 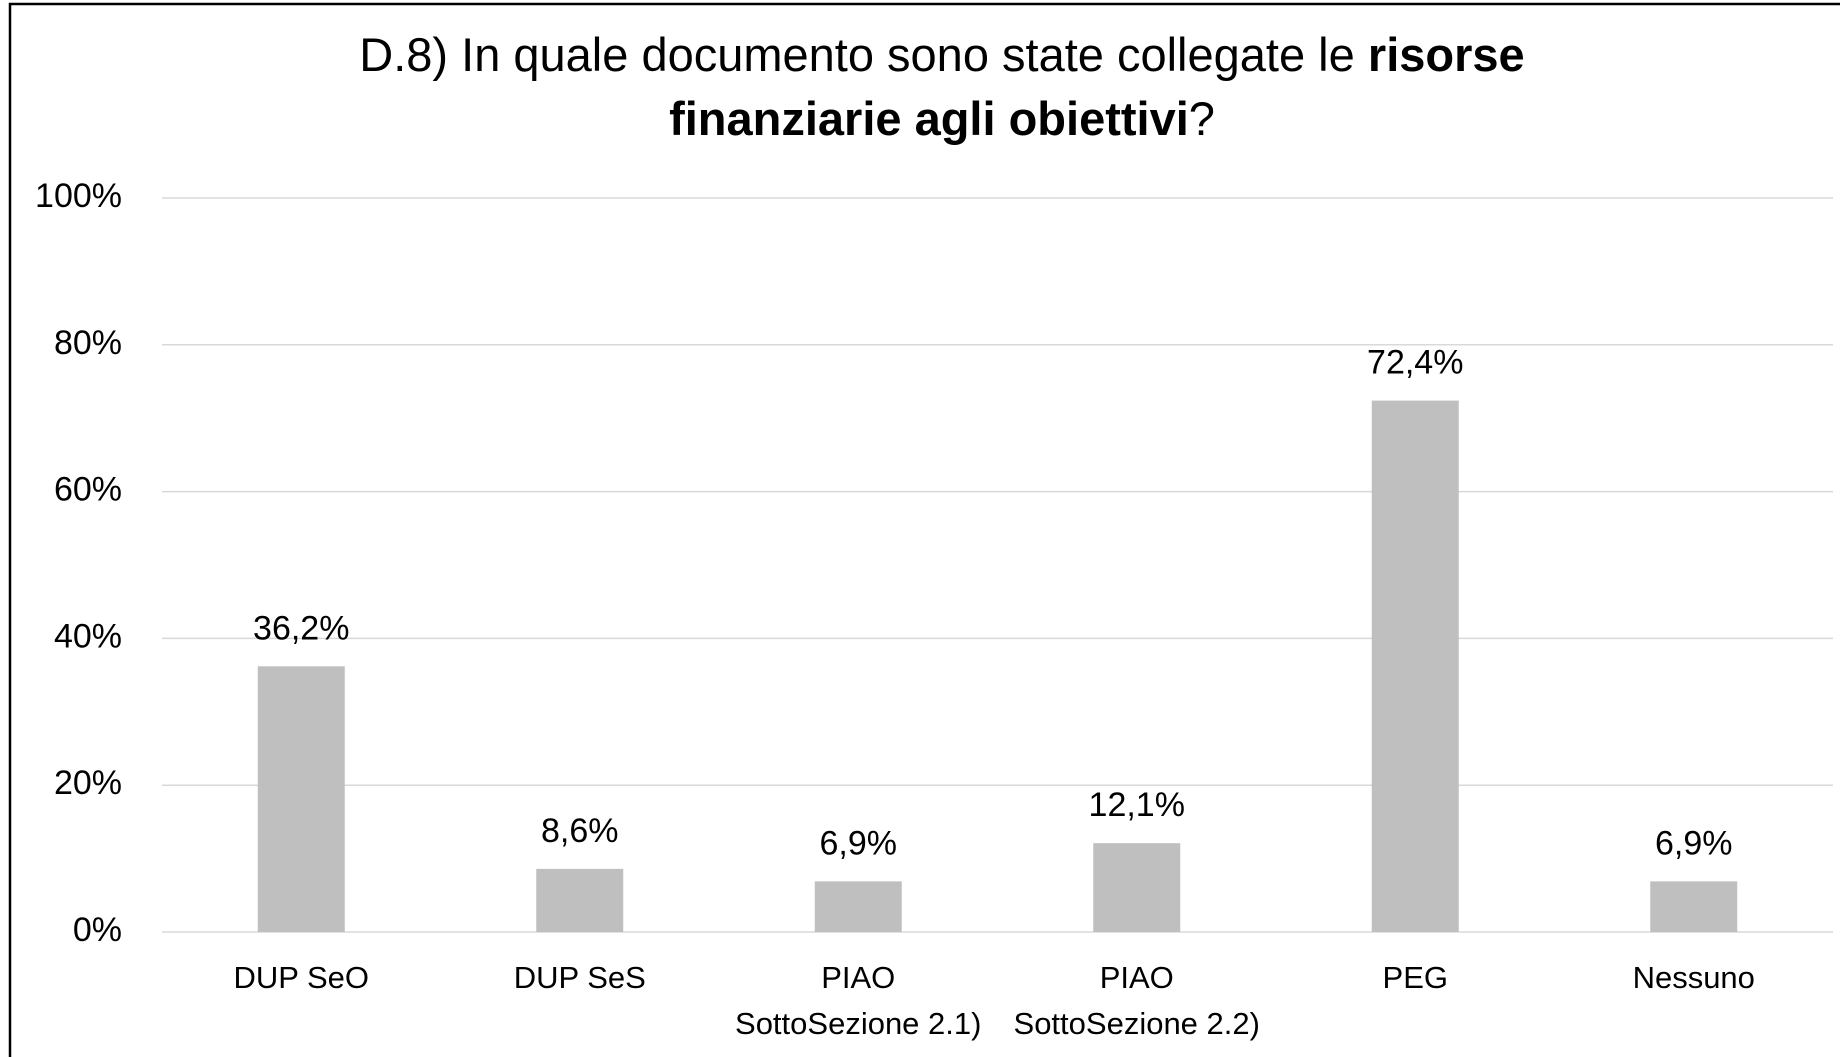 What do you see at coordinates (580, 977) in the screenshot?
I see `x-tick-label: DUP SeS` at bounding box center [580, 977].